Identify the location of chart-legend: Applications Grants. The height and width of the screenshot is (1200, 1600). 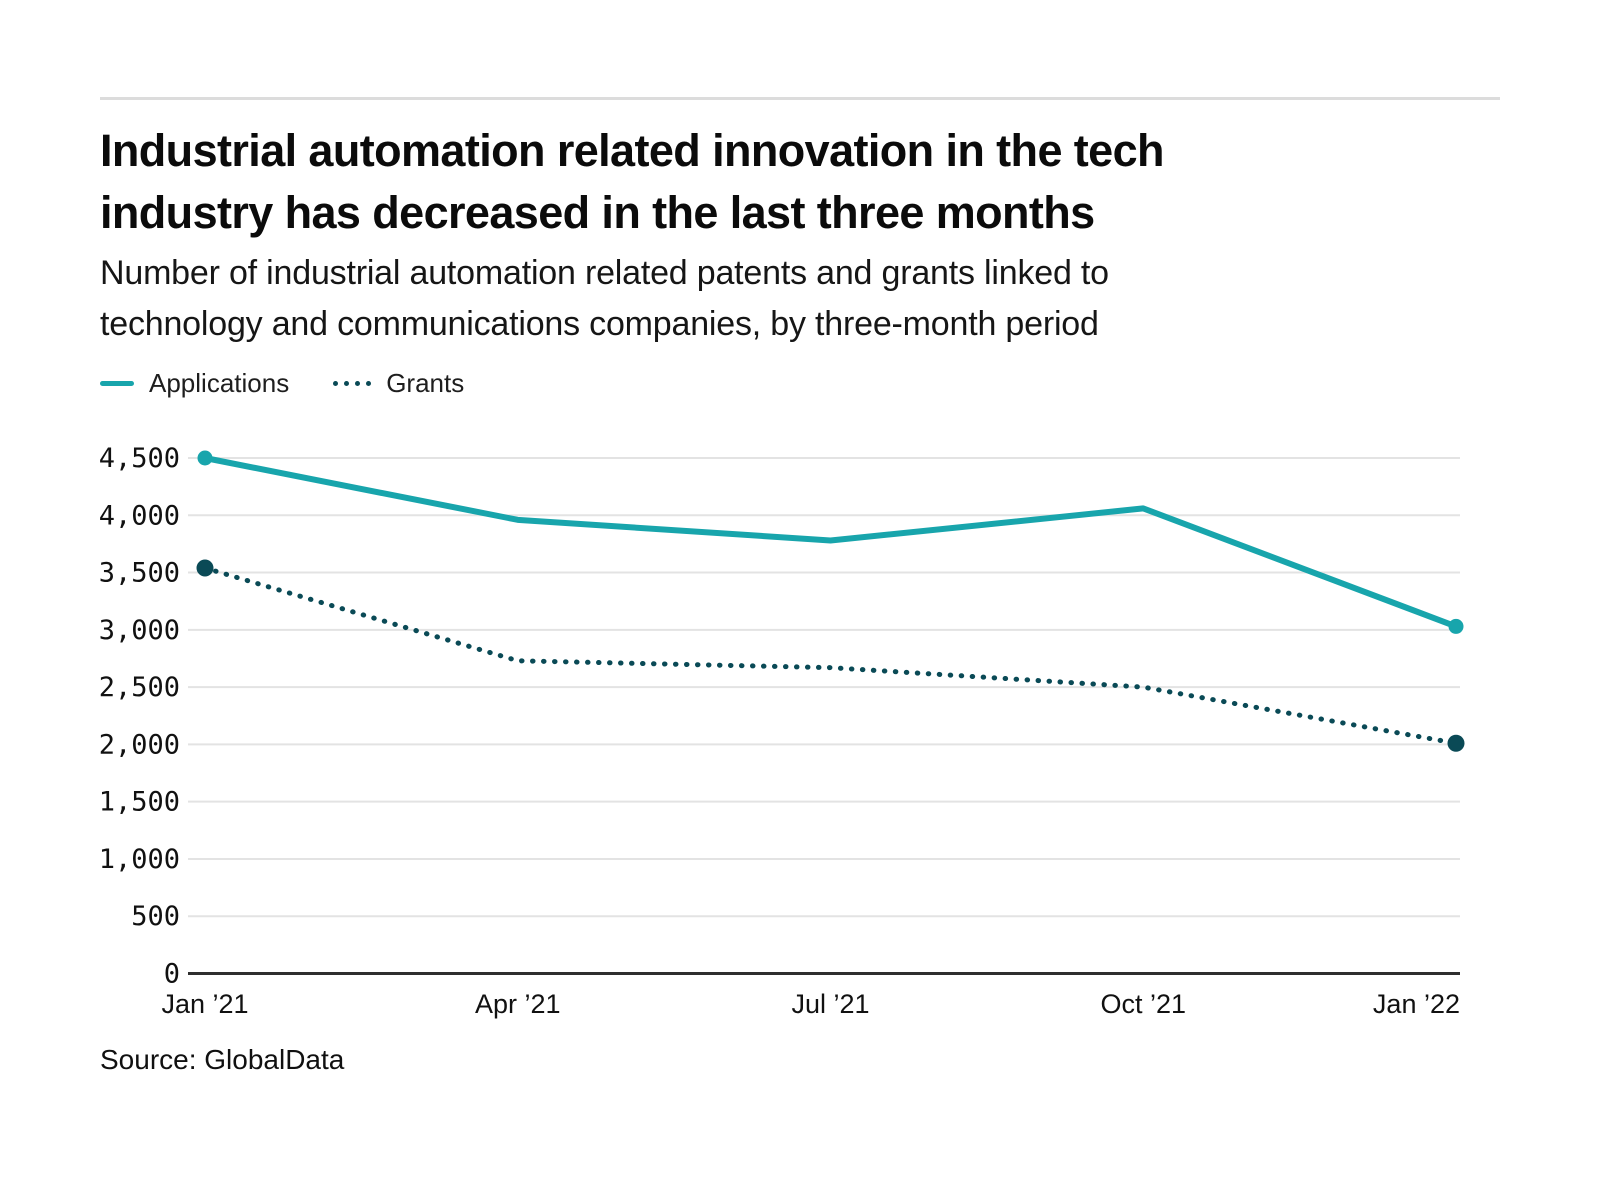
(282, 383).